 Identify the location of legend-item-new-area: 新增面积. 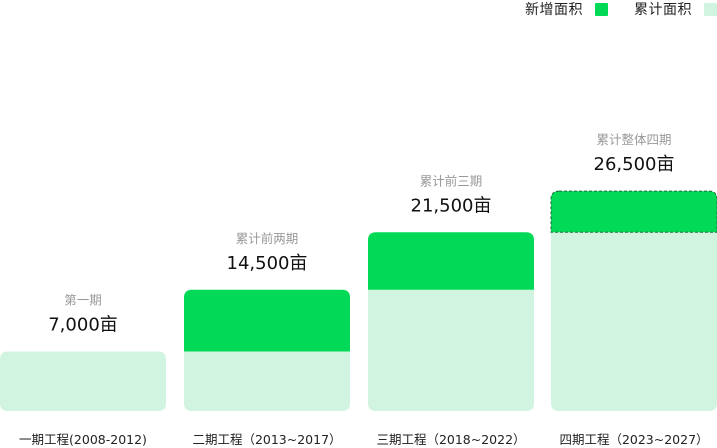
(566, 9).